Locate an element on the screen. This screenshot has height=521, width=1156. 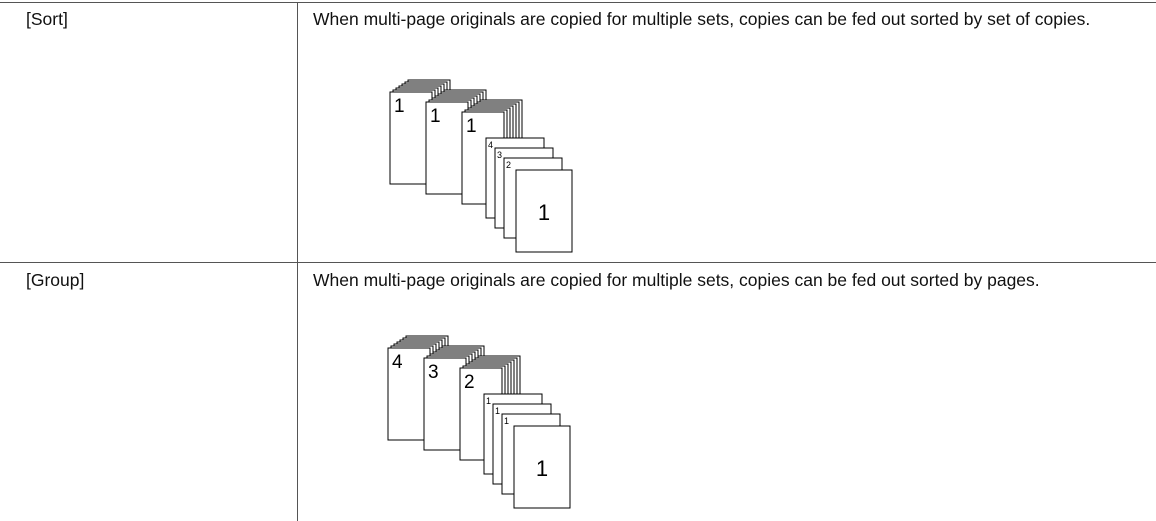
row-label: [Group] is located at coordinates (55, 280).